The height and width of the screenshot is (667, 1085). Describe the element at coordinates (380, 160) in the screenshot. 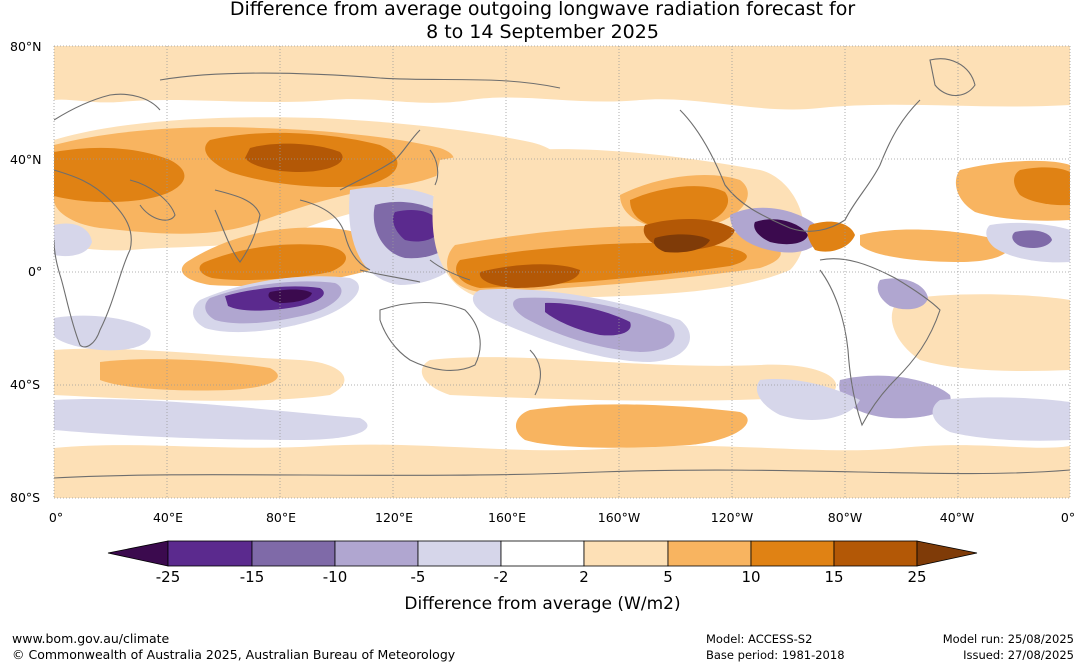

I see `coast-china` at that location.